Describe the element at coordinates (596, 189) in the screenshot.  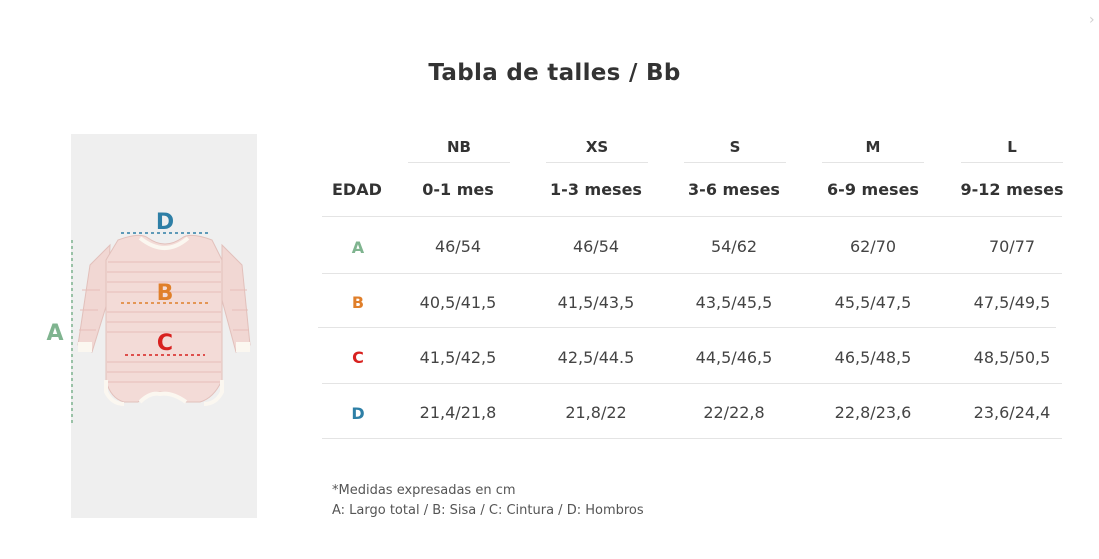
I see `age-header-xs: 1-3 meses` at that location.